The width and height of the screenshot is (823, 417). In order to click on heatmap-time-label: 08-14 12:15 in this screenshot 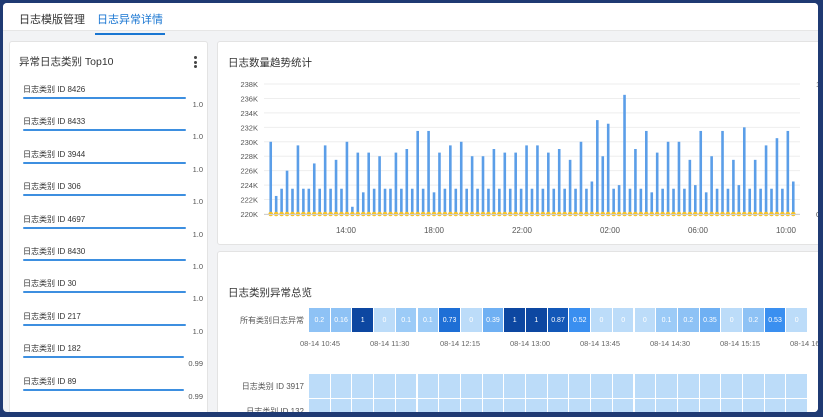, I will do `click(460, 343)`.